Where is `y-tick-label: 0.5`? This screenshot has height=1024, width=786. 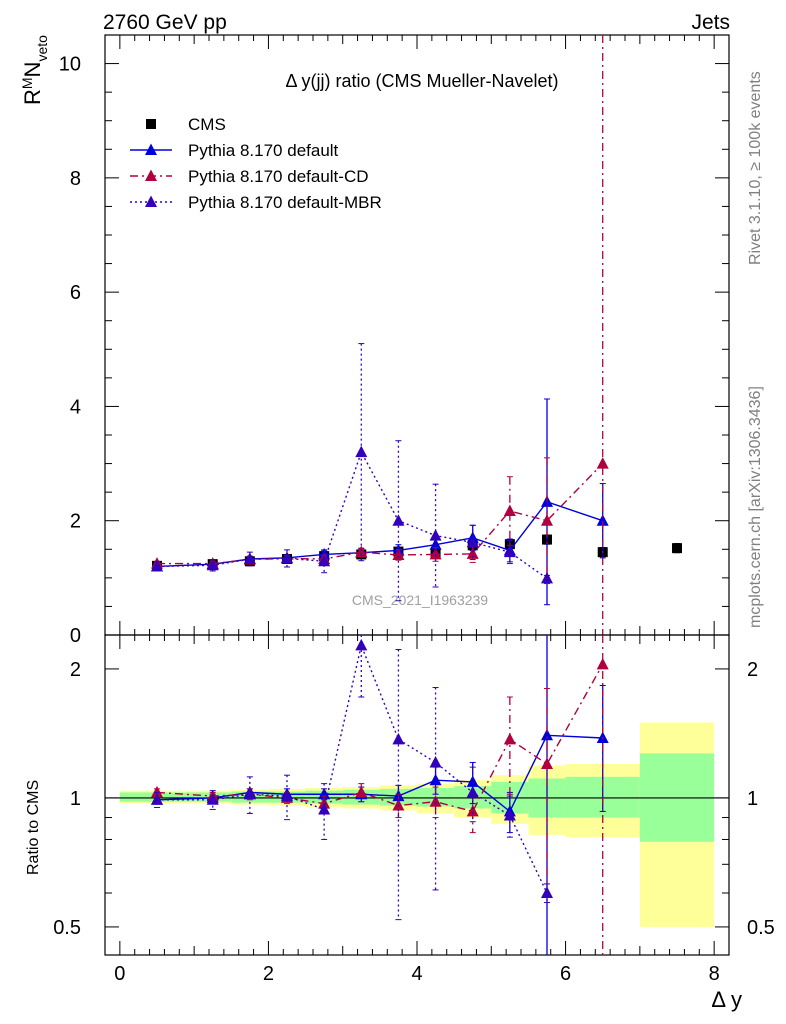 y-tick-label: 0.5 is located at coordinates (67, 928).